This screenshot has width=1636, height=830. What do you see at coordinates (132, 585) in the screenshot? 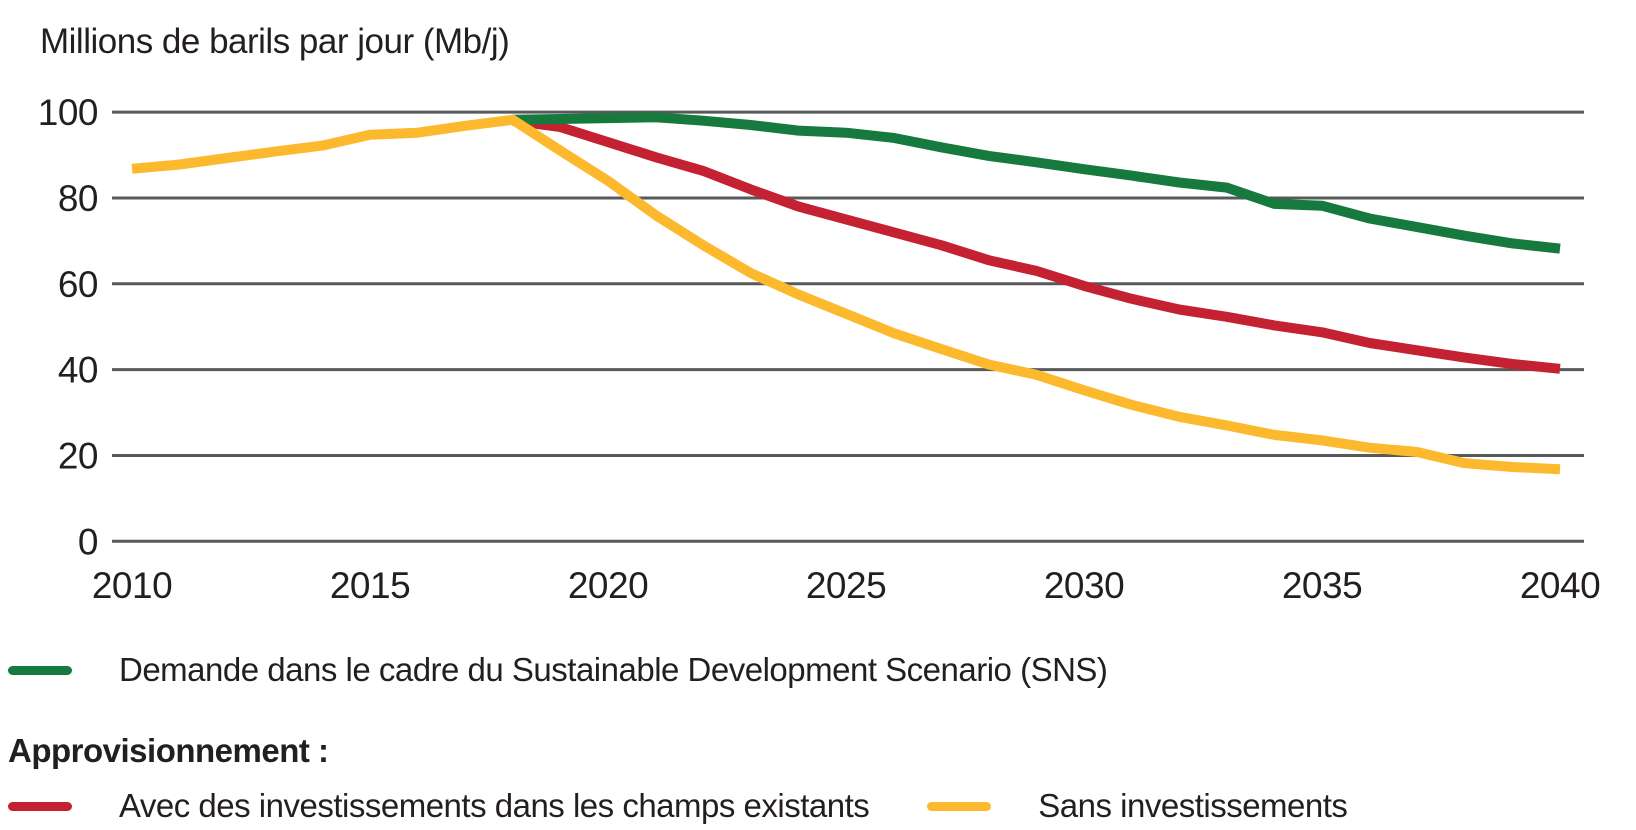
I see `x-tick-label-2010: 2010` at bounding box center [132, 585].